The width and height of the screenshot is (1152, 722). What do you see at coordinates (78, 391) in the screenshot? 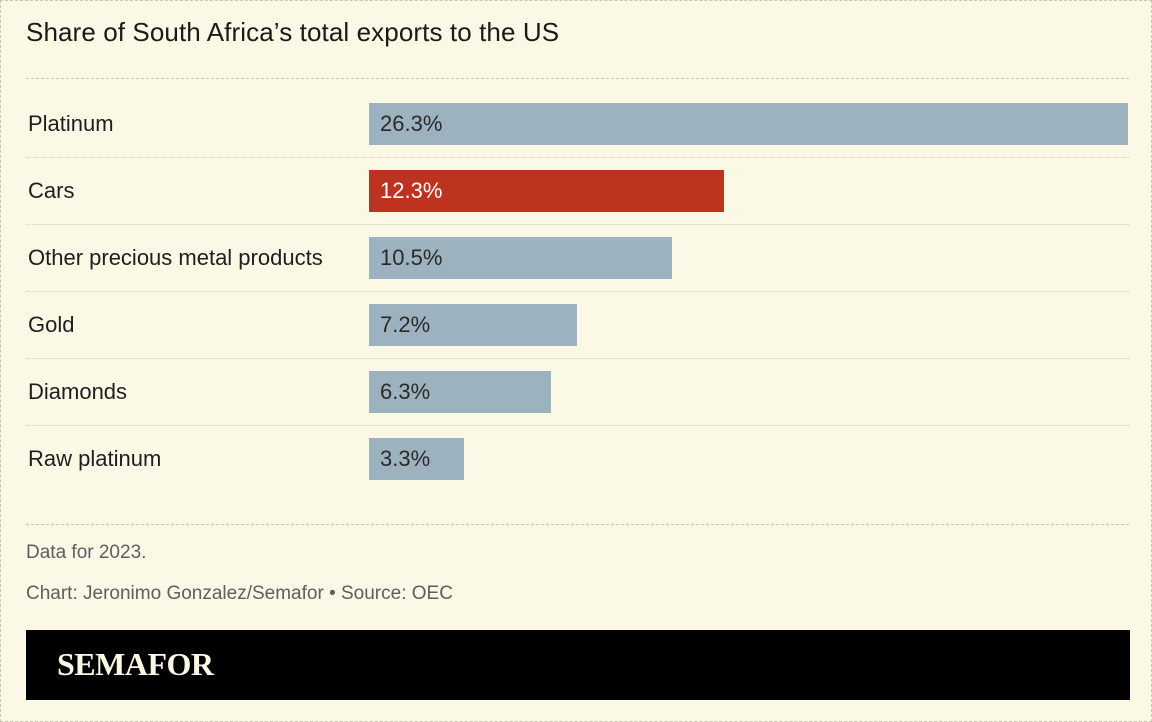
I see `category-label: Diamonds` at bounding box center [78, 391].